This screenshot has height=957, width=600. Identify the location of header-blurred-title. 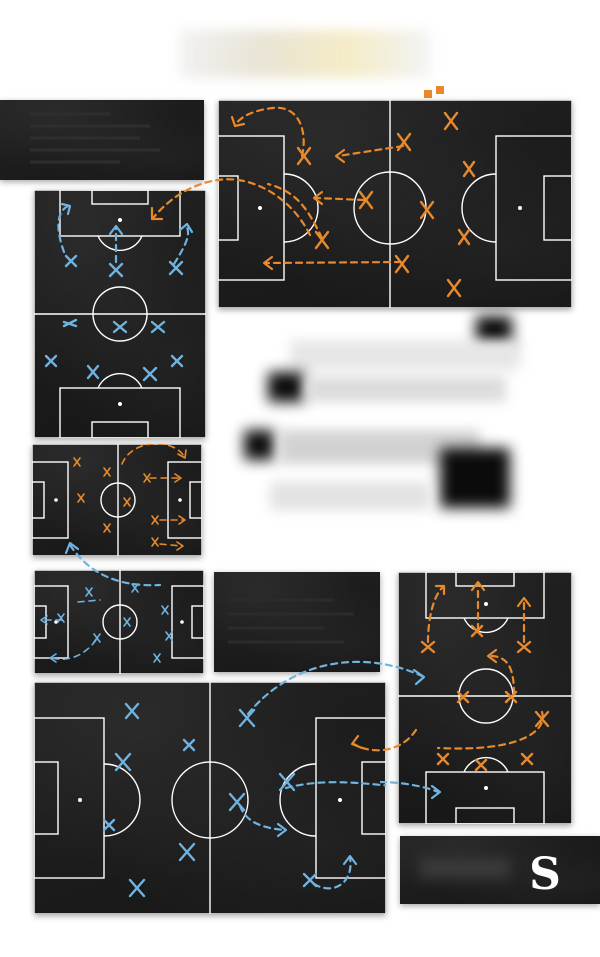
(305, 54).